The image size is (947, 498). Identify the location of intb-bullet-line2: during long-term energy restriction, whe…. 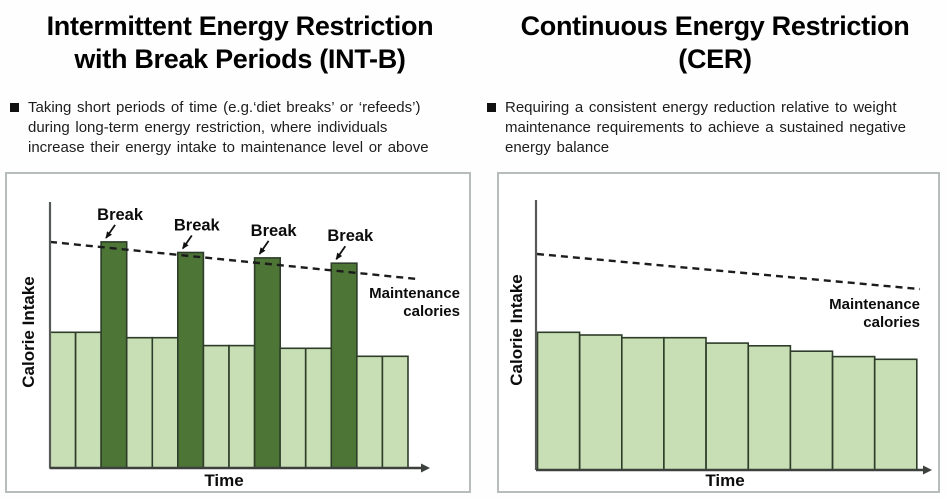
(208, 127).